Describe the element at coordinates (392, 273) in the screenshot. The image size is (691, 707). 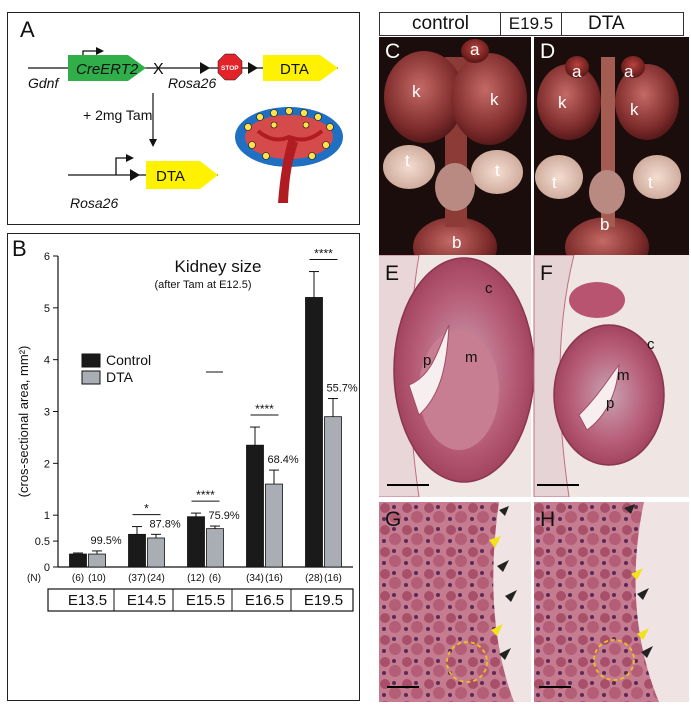
I see `panel-letter: E` at that location.